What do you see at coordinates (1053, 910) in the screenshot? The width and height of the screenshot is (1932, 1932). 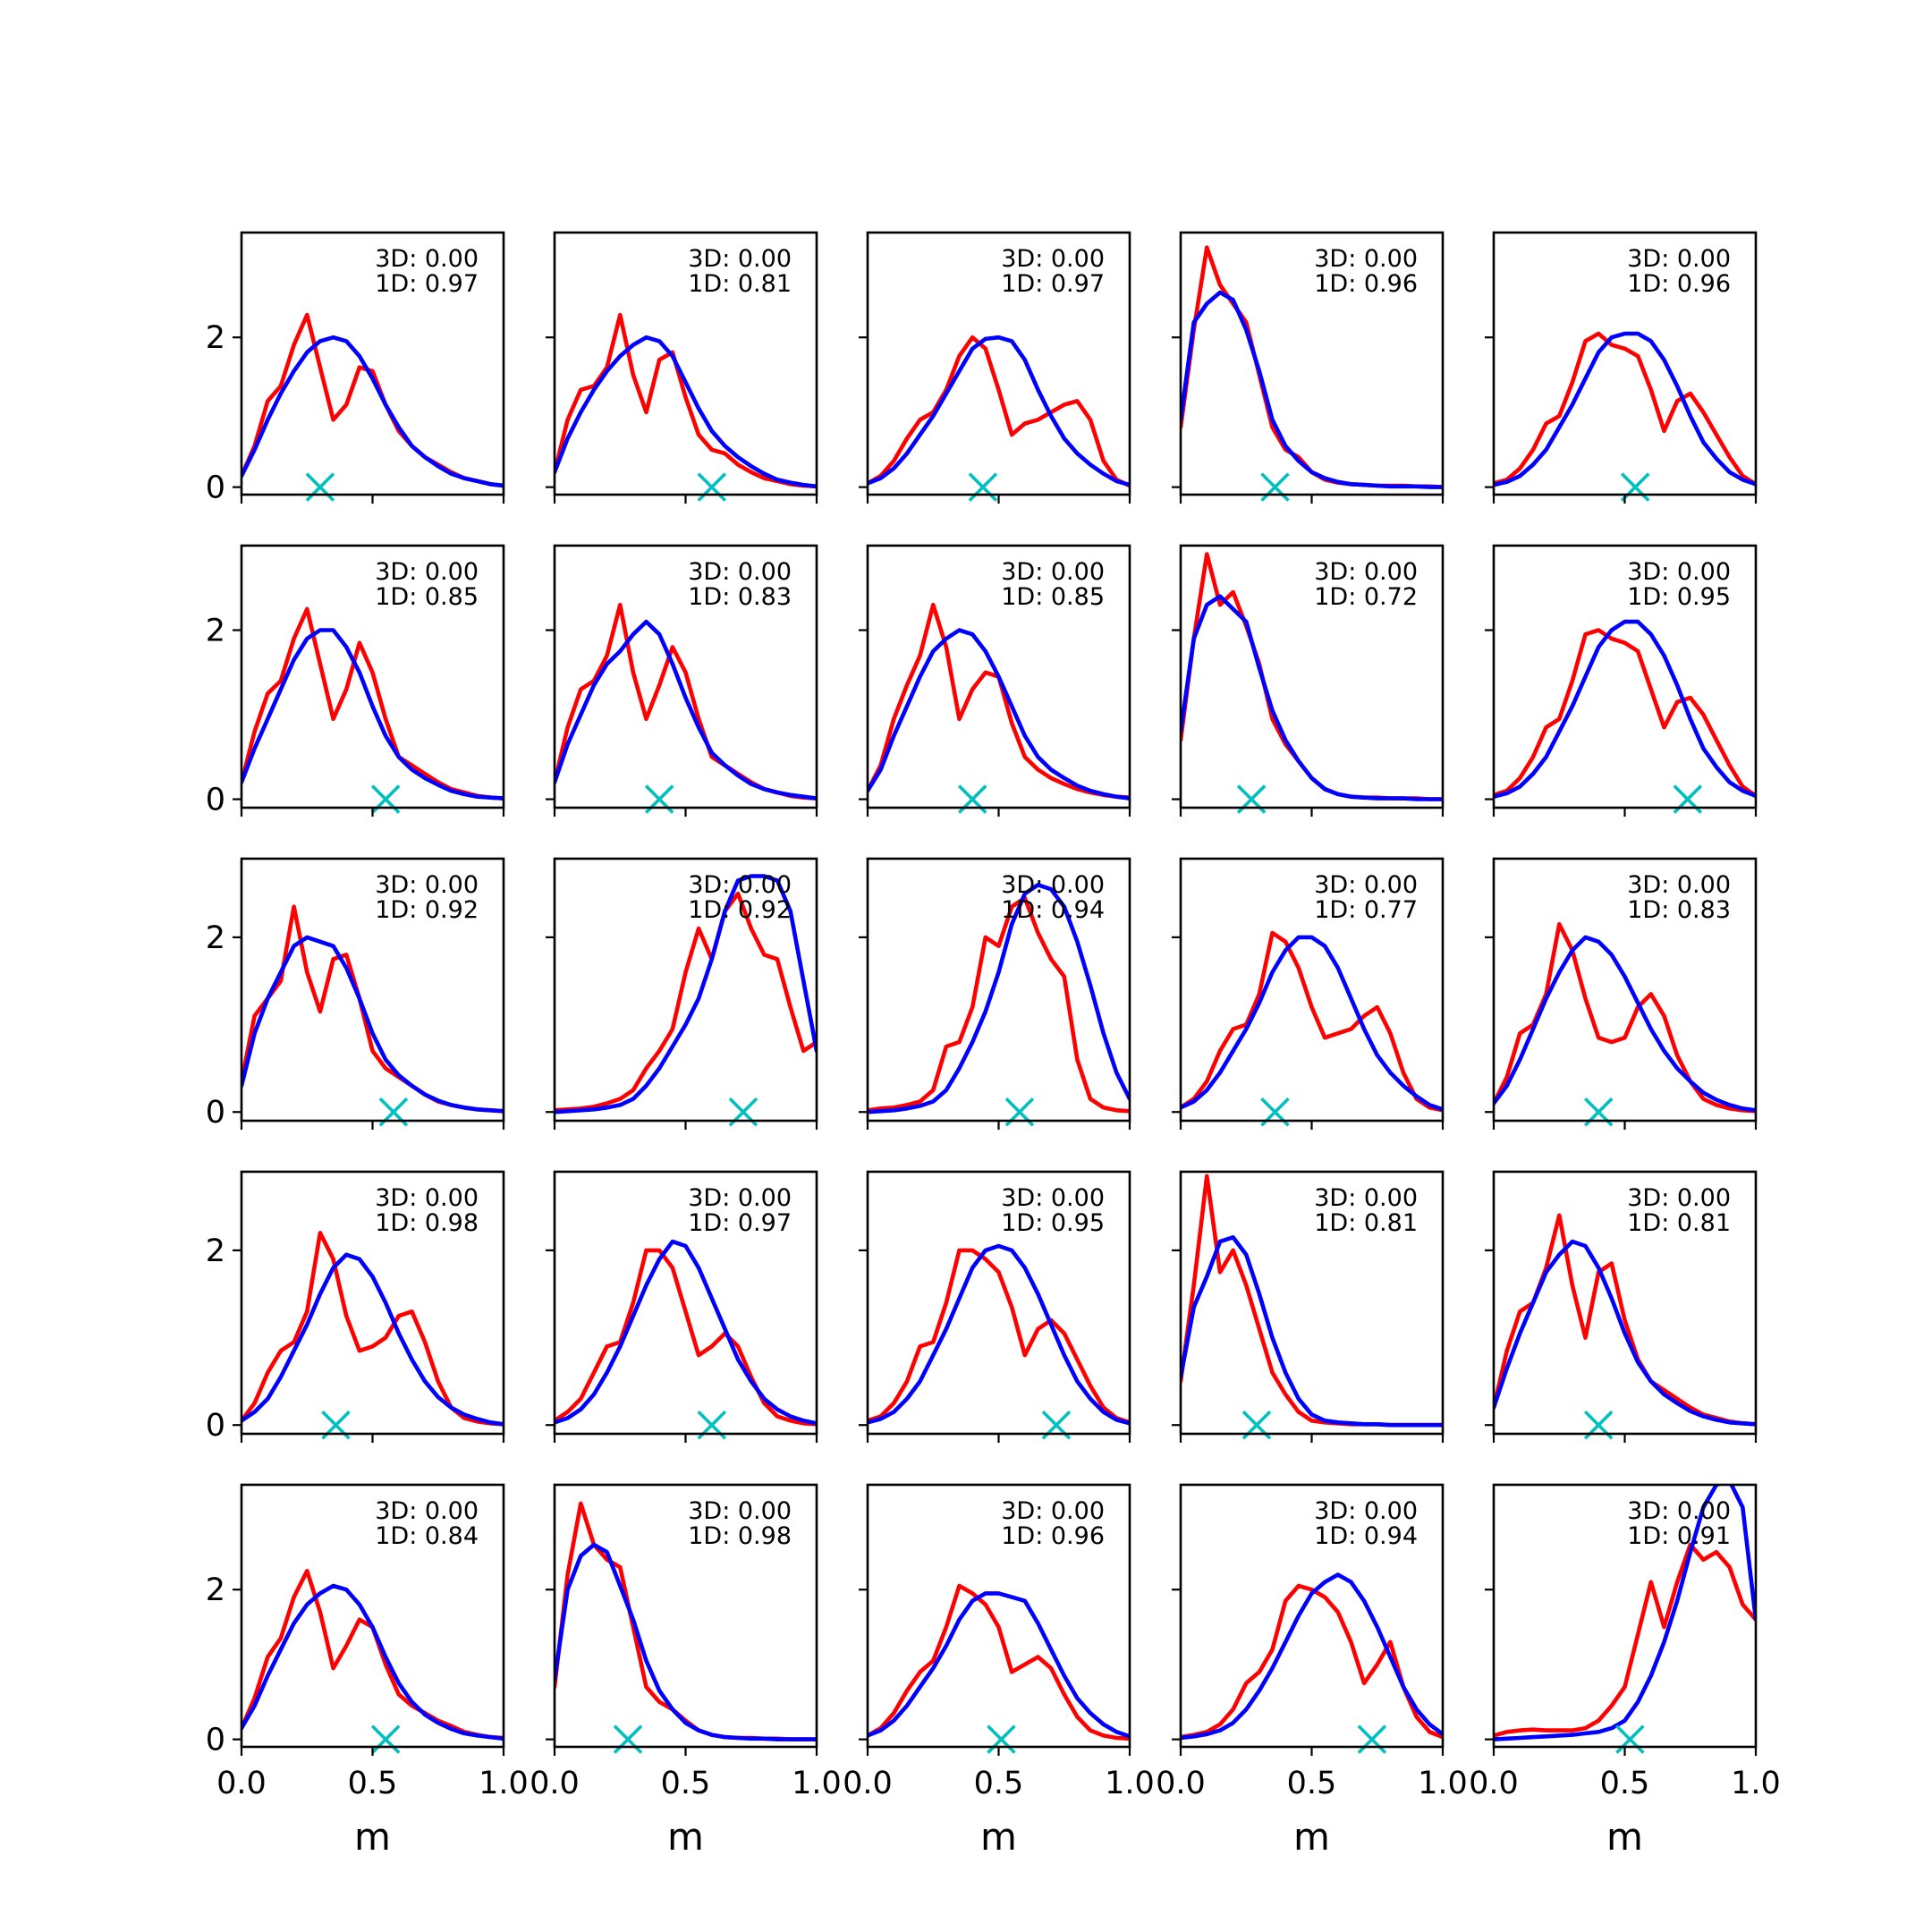 I see `annotation-1d: 1D: 0.94` at bounding box center [1053, 910].